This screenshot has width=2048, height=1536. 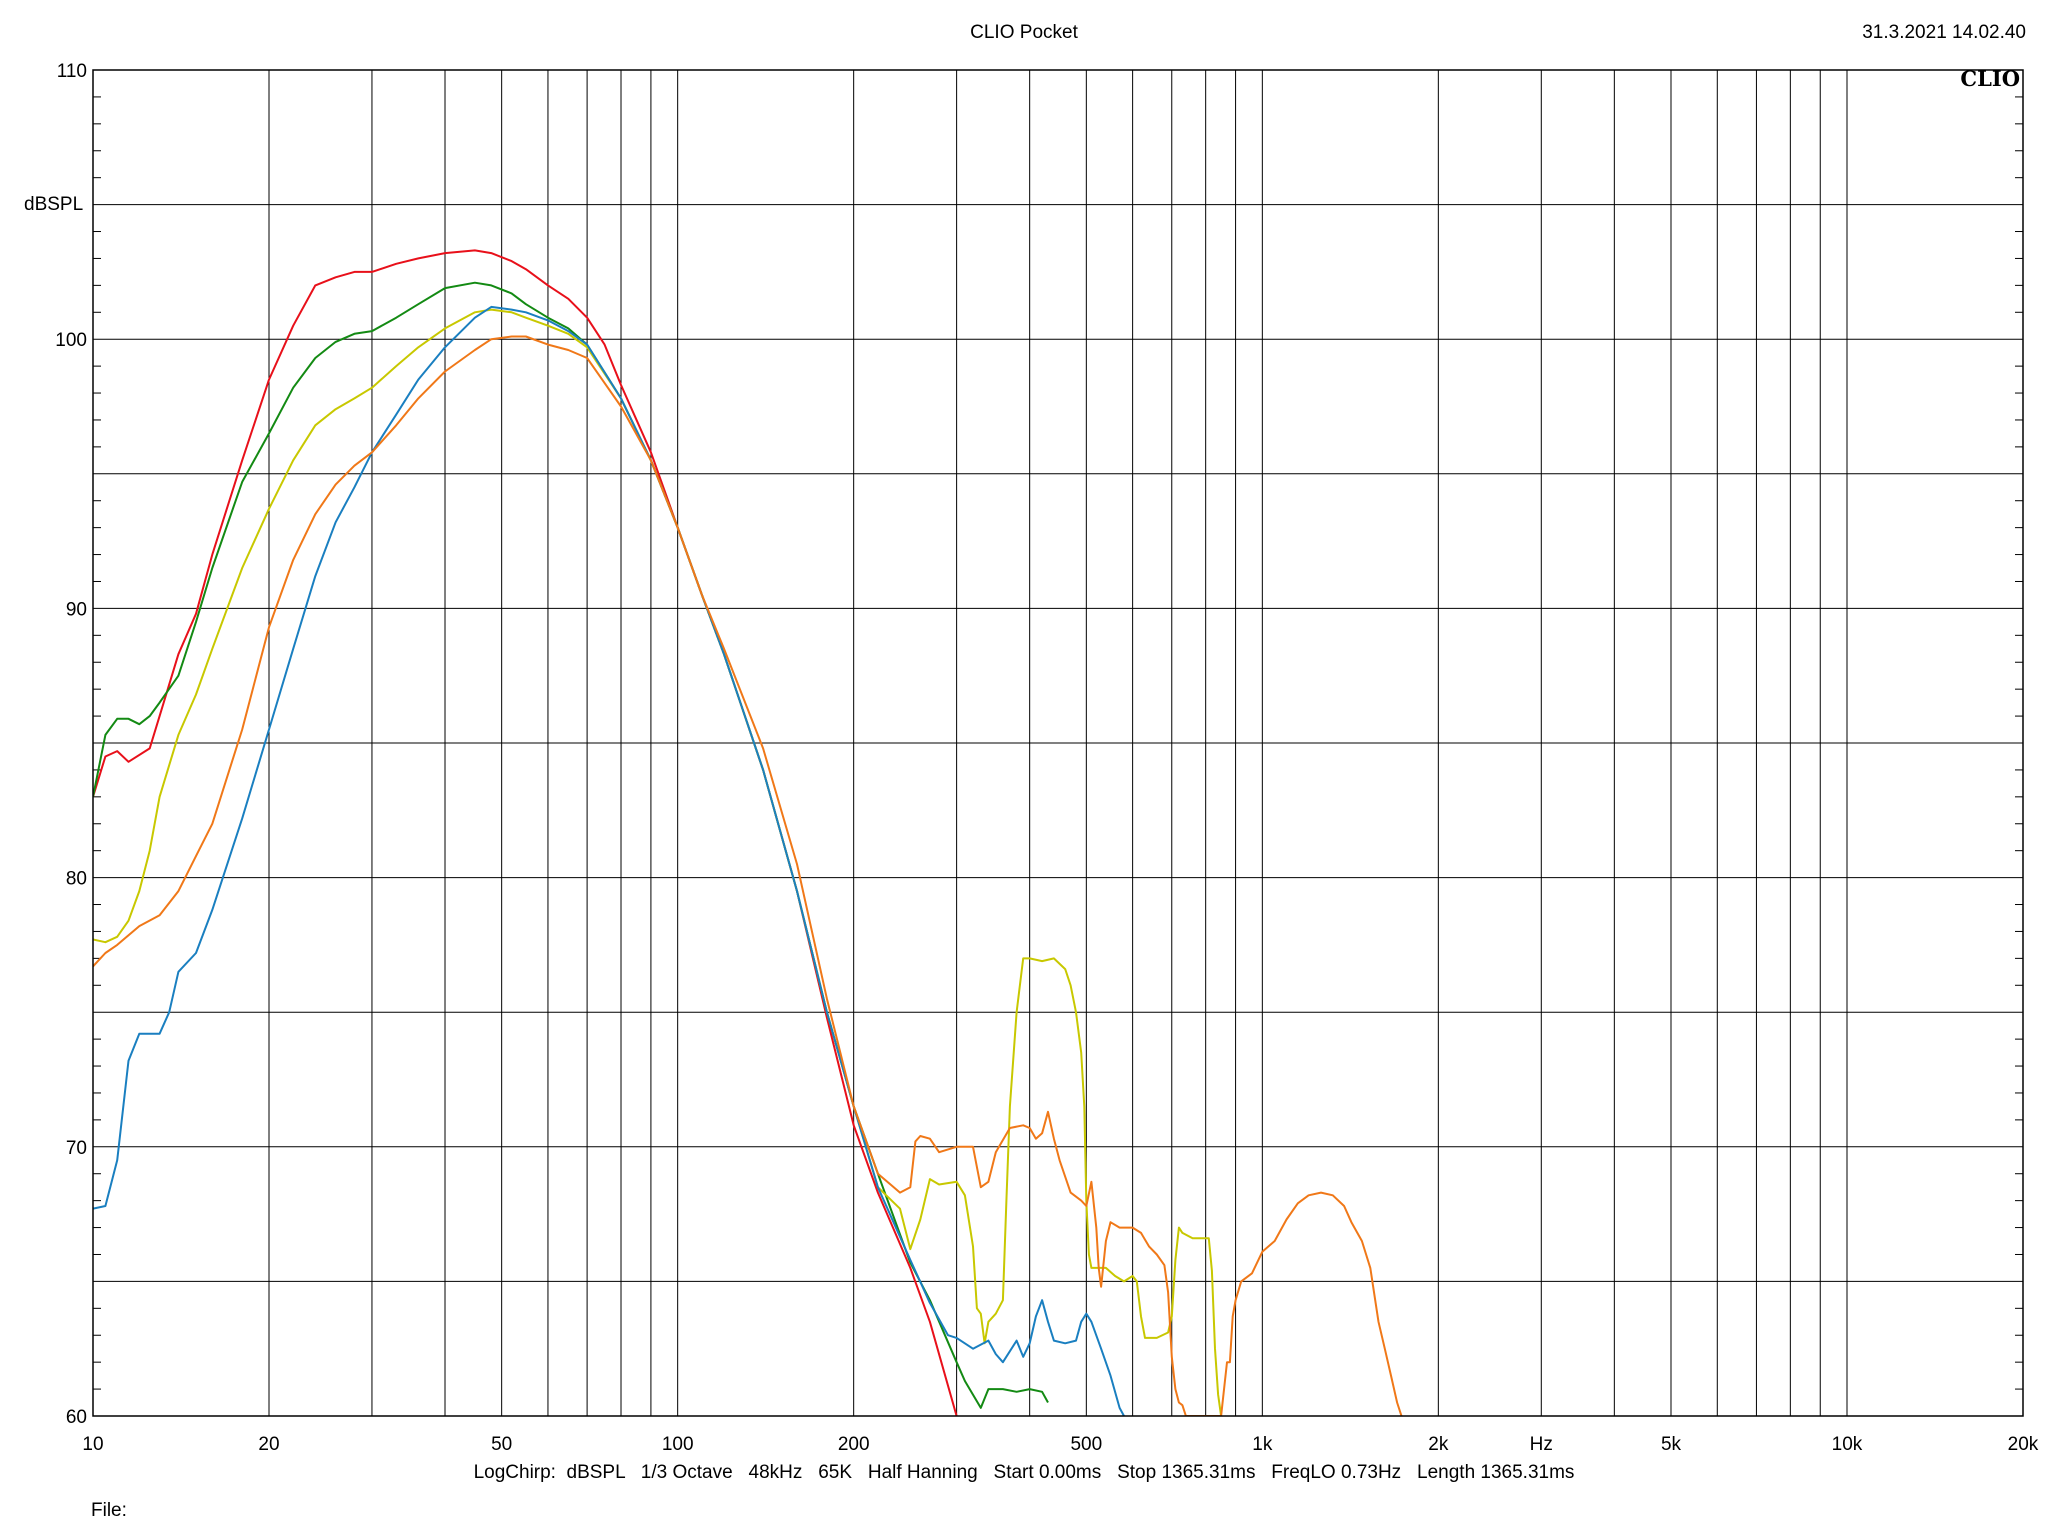 I want to click on y-tick-label: 80, so click(x=76, y=879).